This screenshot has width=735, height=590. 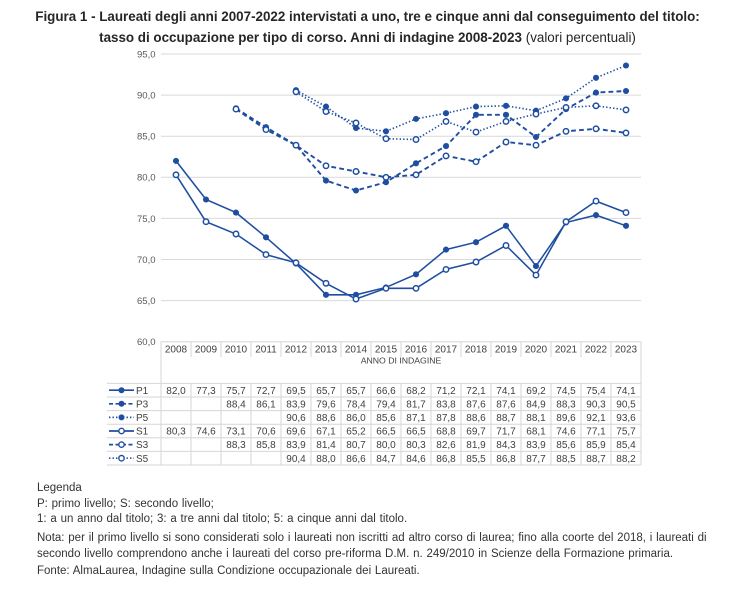 What do you see at coordinates (176, 391) in the screenshot?
I see `svg-text: 82,0` at bounding box center [176, 391].